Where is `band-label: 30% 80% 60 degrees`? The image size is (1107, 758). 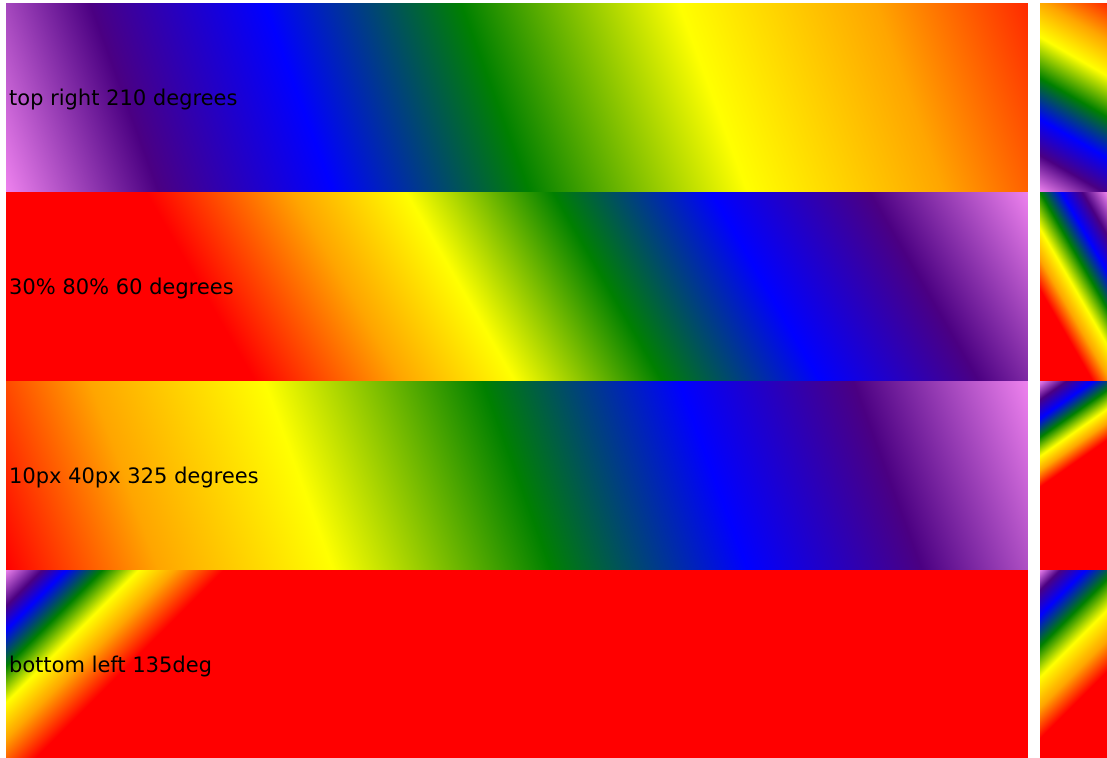
band-label: 30% 80% 60 degrees is located at coordinates (121, 286).